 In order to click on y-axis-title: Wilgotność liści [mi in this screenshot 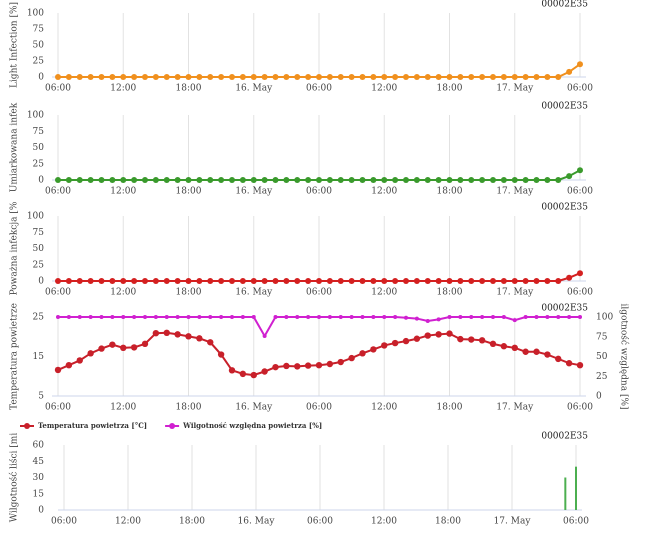, I will do `click(14, 478)`.